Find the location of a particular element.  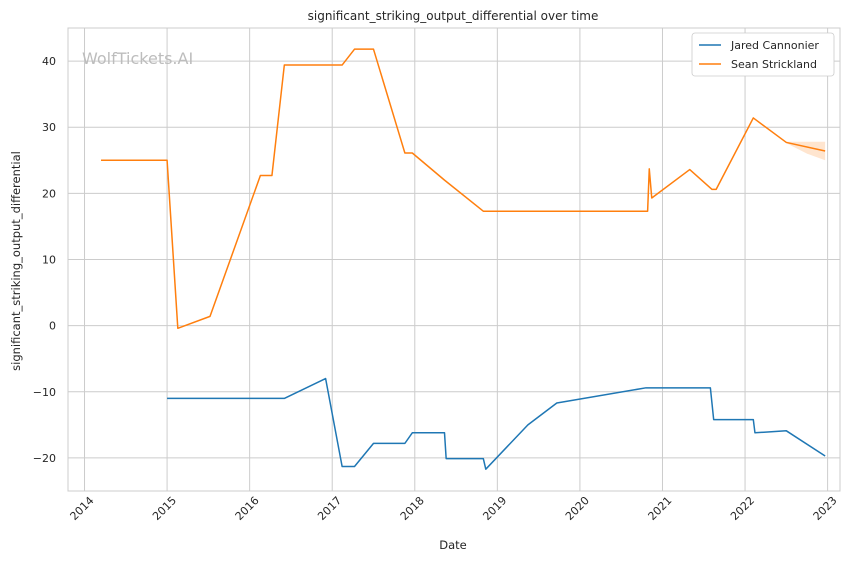

jared-cannonier-line is located at coordinates (496, 423).